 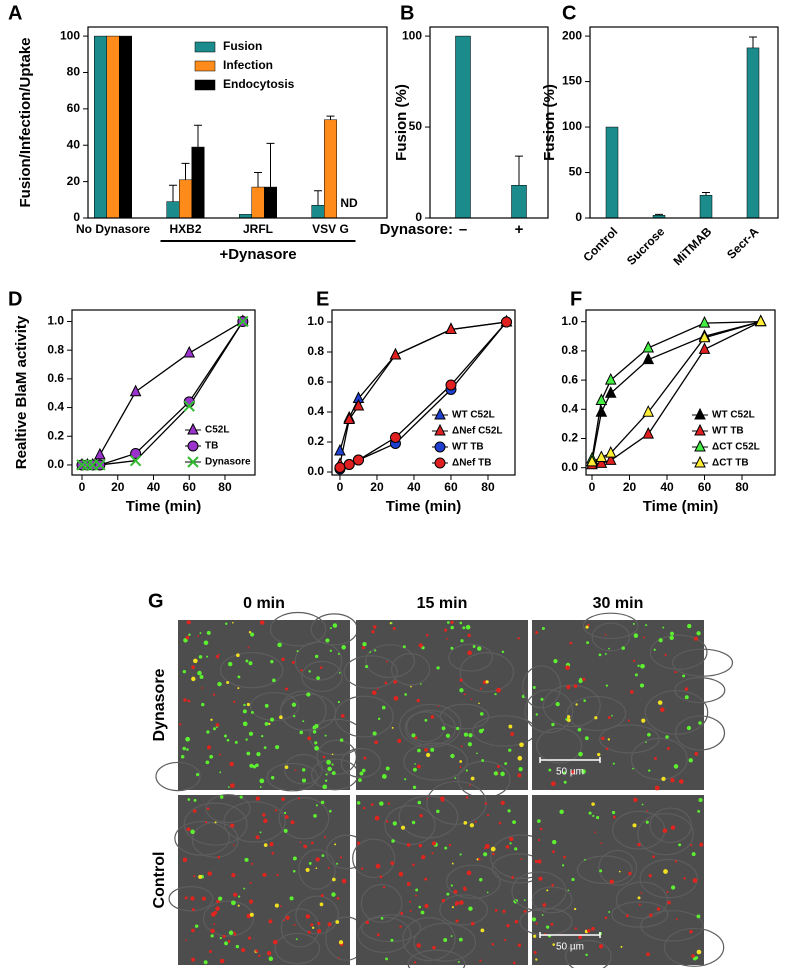 What do you see at coordinates (55, 378) in the screenshot?
I see `y-tick-label: 0.6` at bounding box center [55, 378].